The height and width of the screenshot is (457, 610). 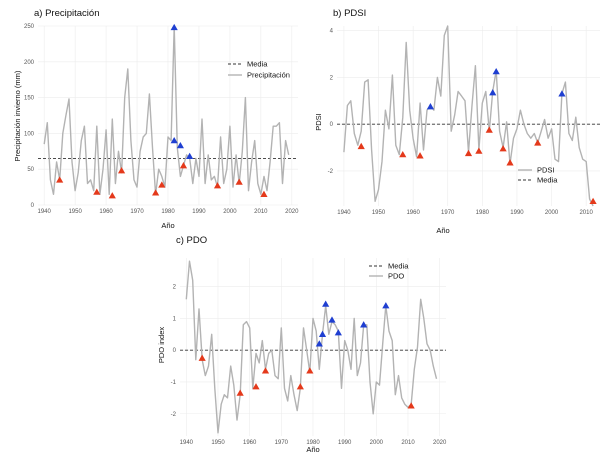 What do you see at coordinates (33, 206) in the screenshot?
I see `panel-a-ytick-label: 0` at bounding box center [33, 206].